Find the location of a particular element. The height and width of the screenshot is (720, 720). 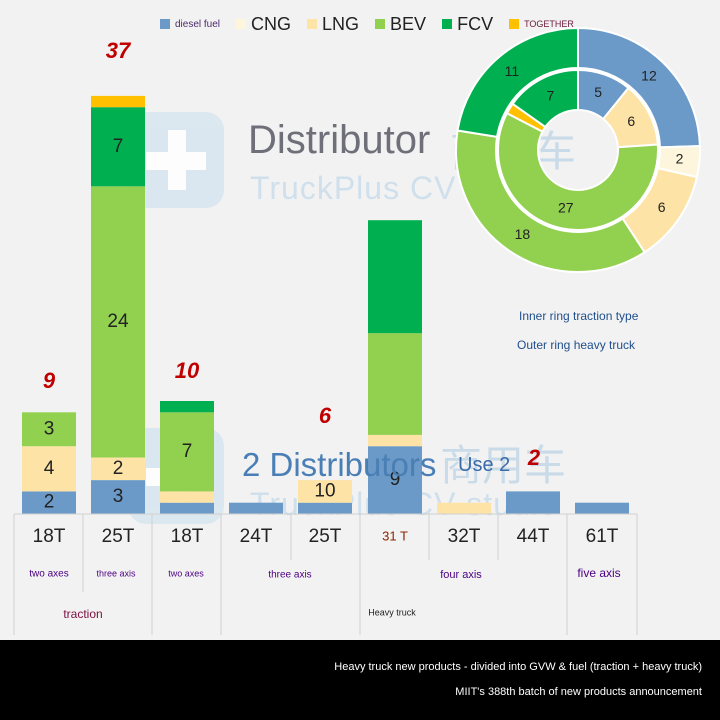

legend-item-fcv: FCV is located at coordinates (467, 24).